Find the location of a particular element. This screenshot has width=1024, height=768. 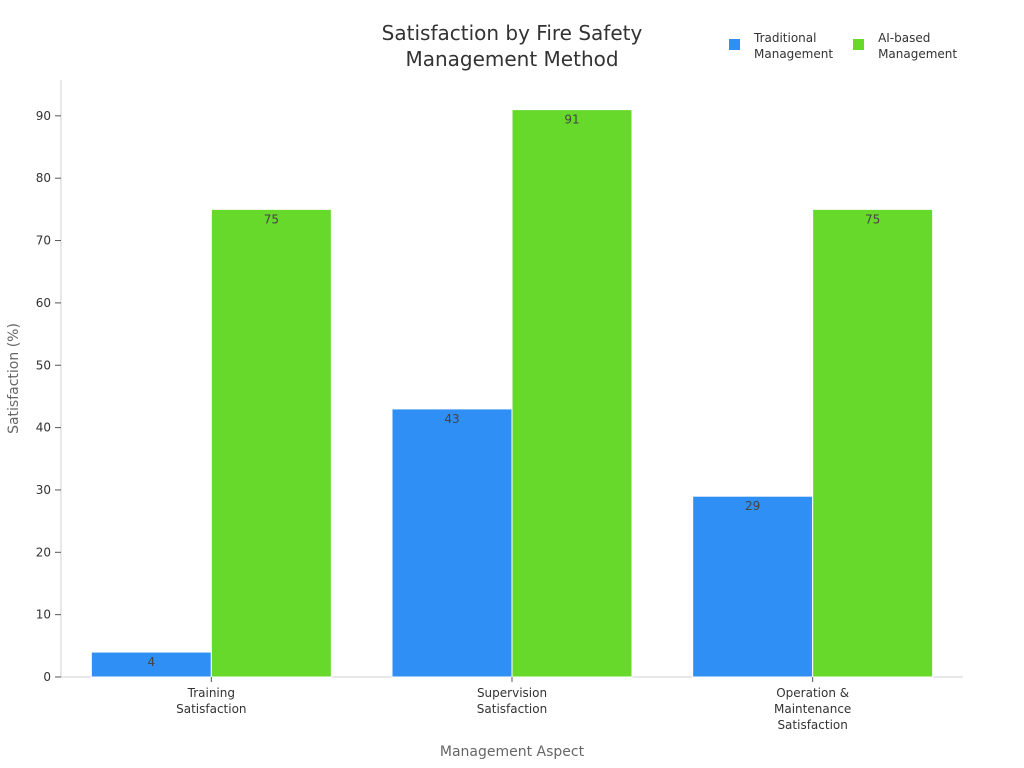

y-tick-label: 10 is located at coordinates (43, 615).